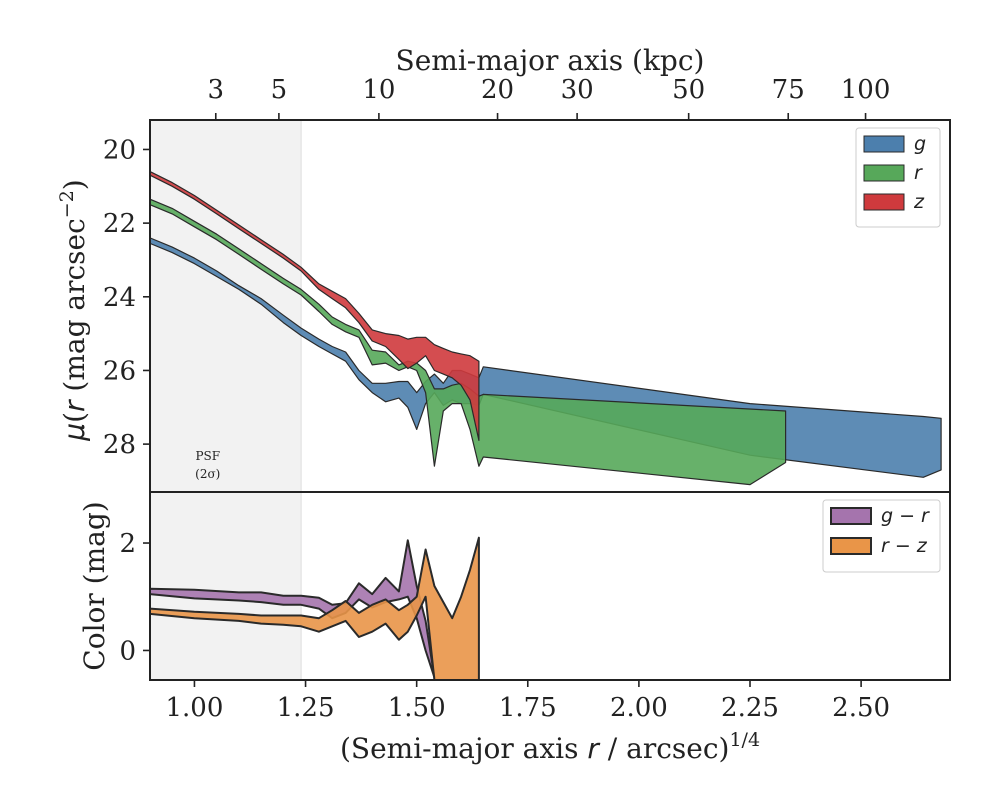  I want to click on y-tick-label: 22, so click(119, 224).